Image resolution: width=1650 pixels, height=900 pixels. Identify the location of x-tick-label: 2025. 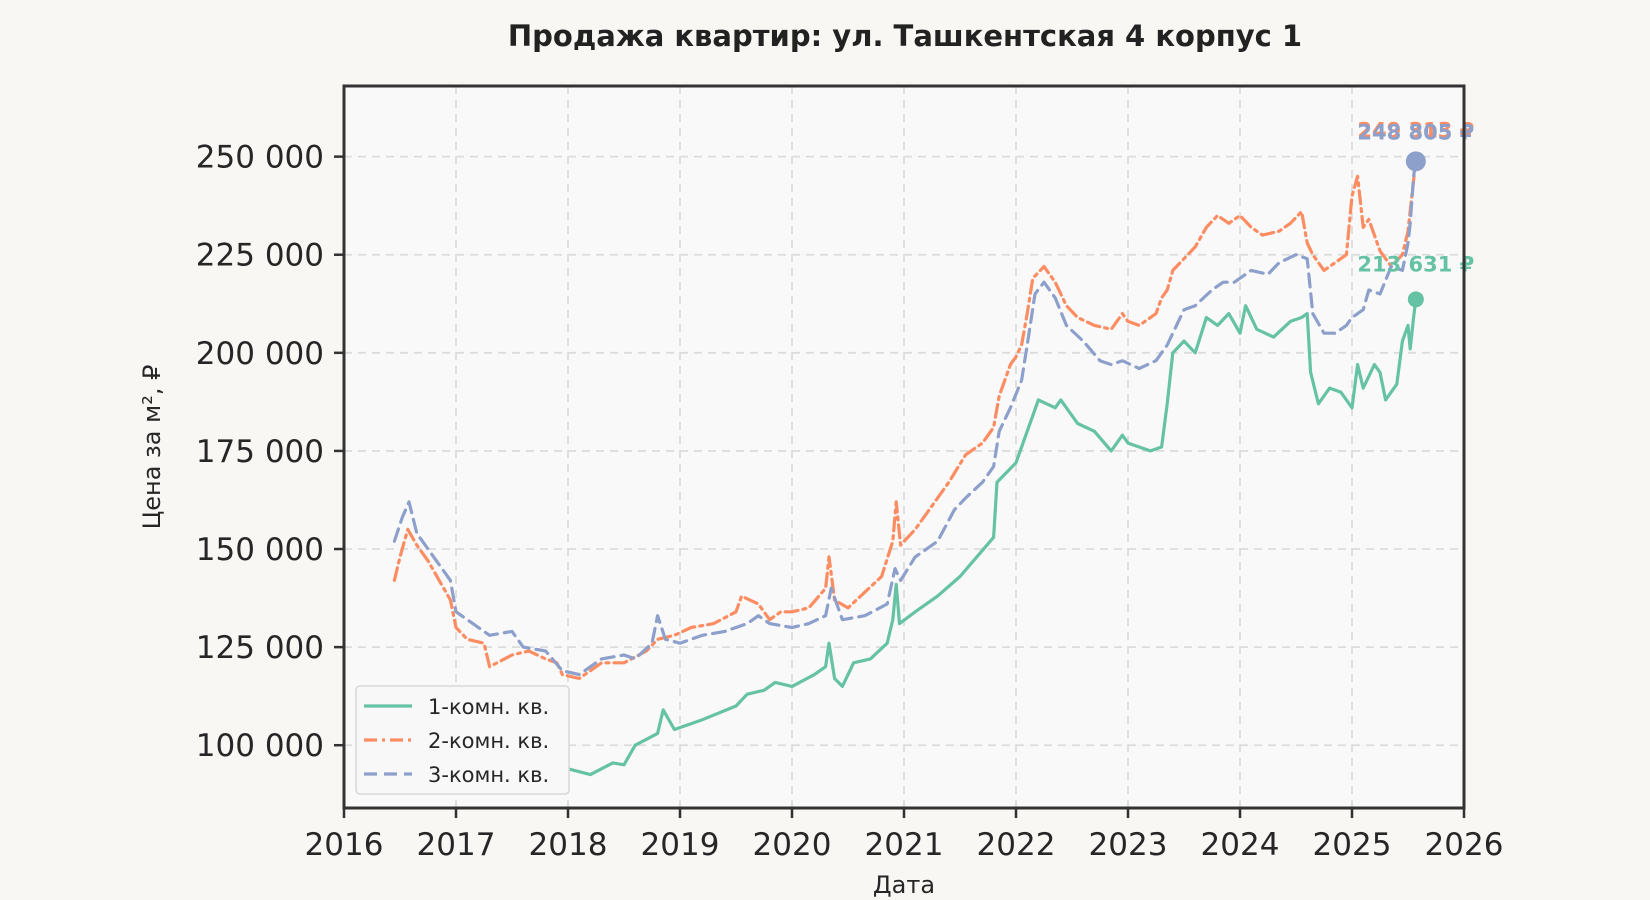
(1352, 845).